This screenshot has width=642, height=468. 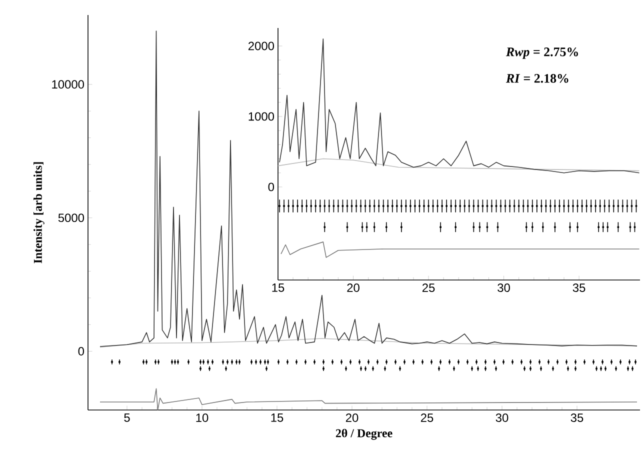 What do you see at coordinates (261, 46) in the screenshot?
I see `y-tick-label: 2000` at bounding box center [261, 46].